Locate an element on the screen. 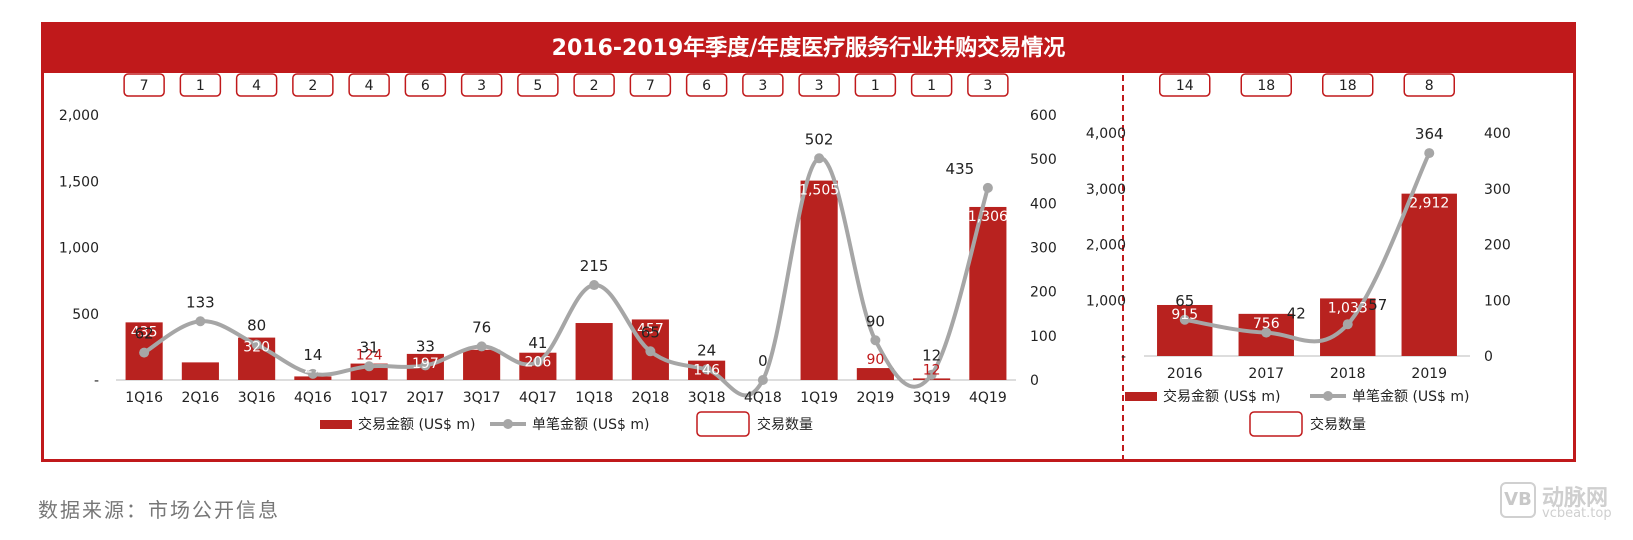  line-value-label: 90 is located at coordinates (875, 321).